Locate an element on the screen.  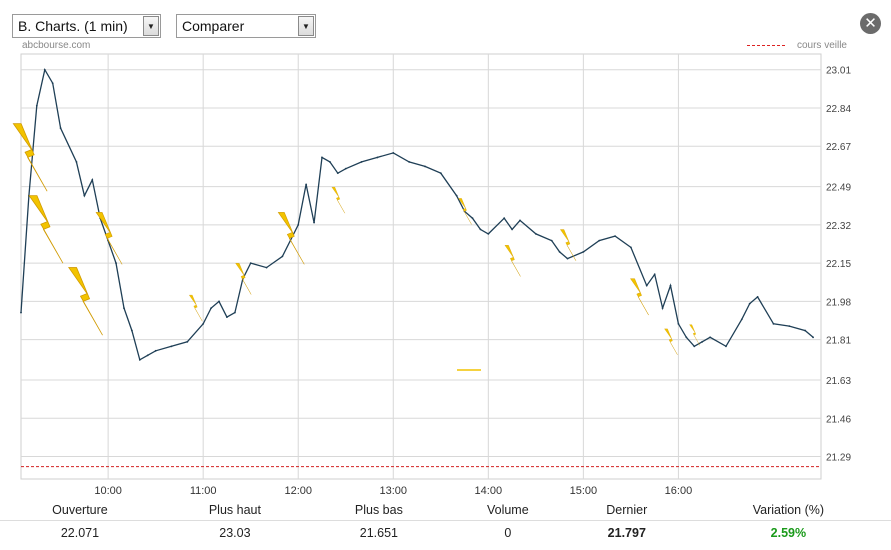
x-tick-label: 14:00 is located at coordinates (489, 491).